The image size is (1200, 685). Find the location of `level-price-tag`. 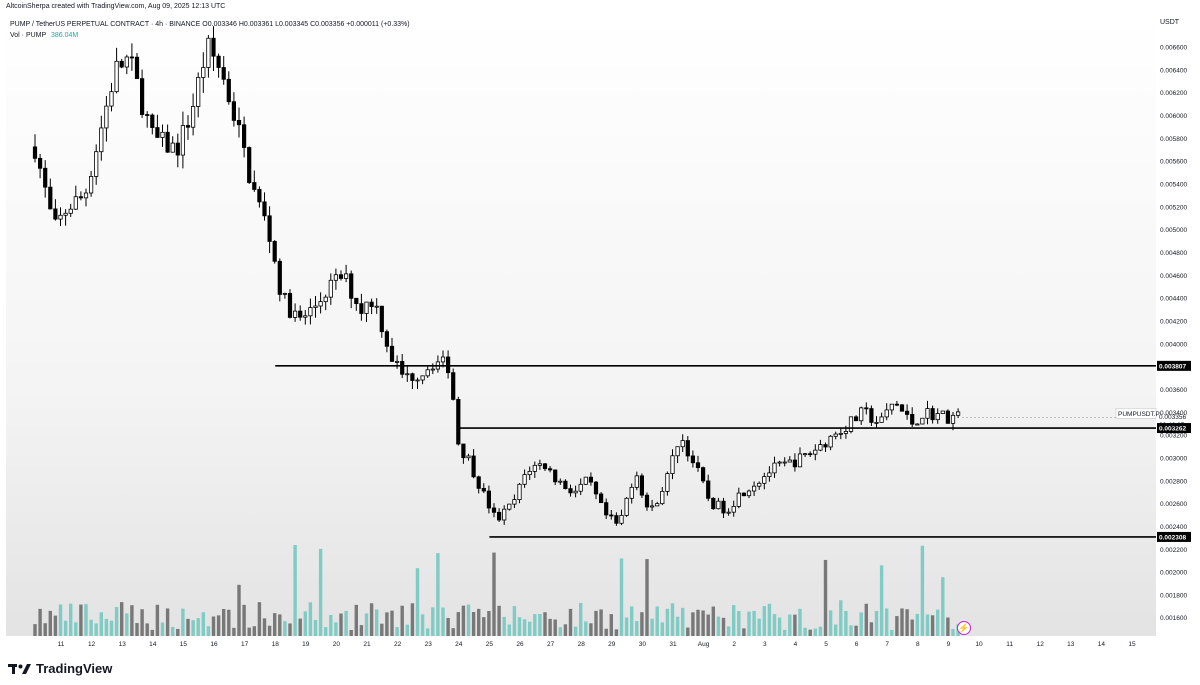

level-price-tag is located at coordinates (1174, 365).